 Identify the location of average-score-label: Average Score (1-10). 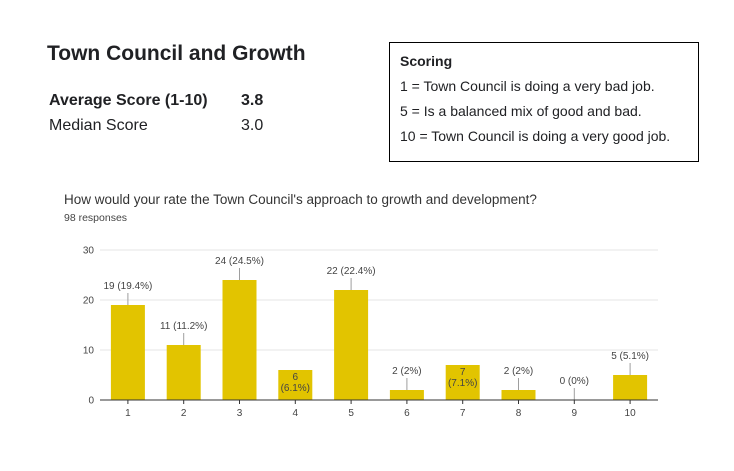
(128, 100).